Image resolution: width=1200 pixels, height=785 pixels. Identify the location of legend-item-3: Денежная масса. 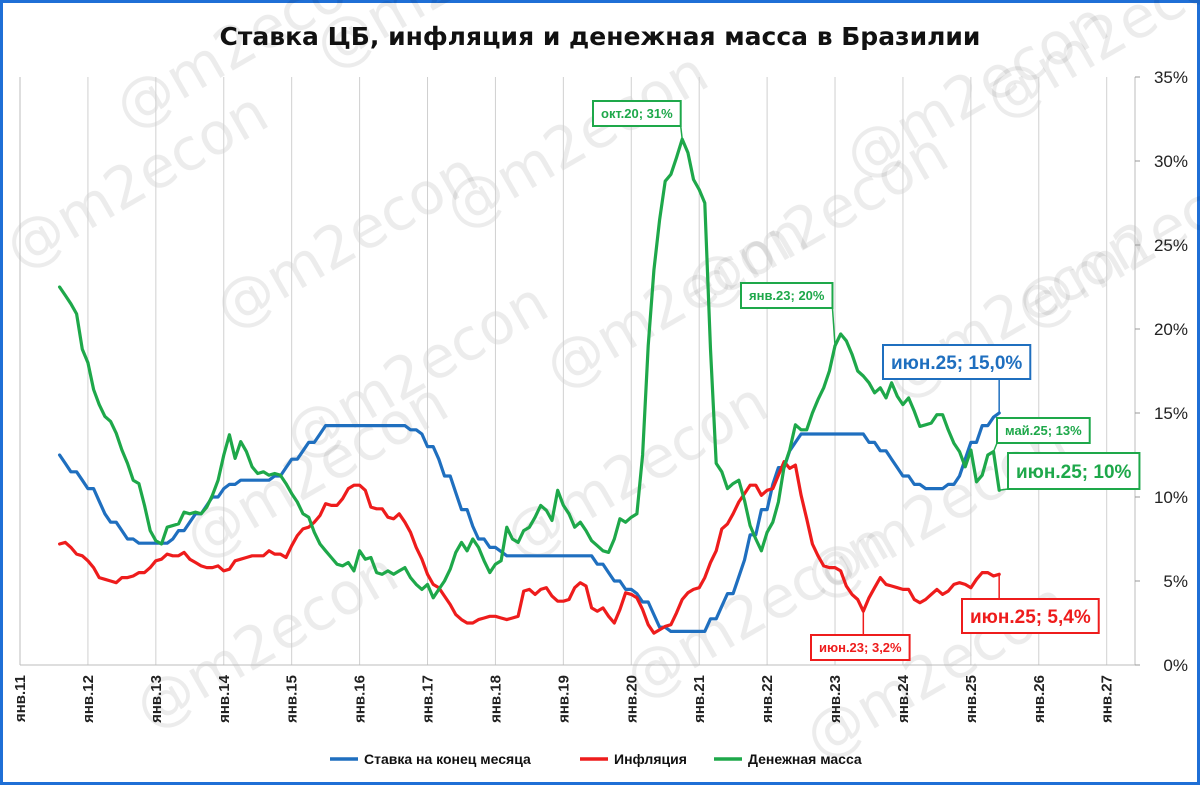
(788, 759).